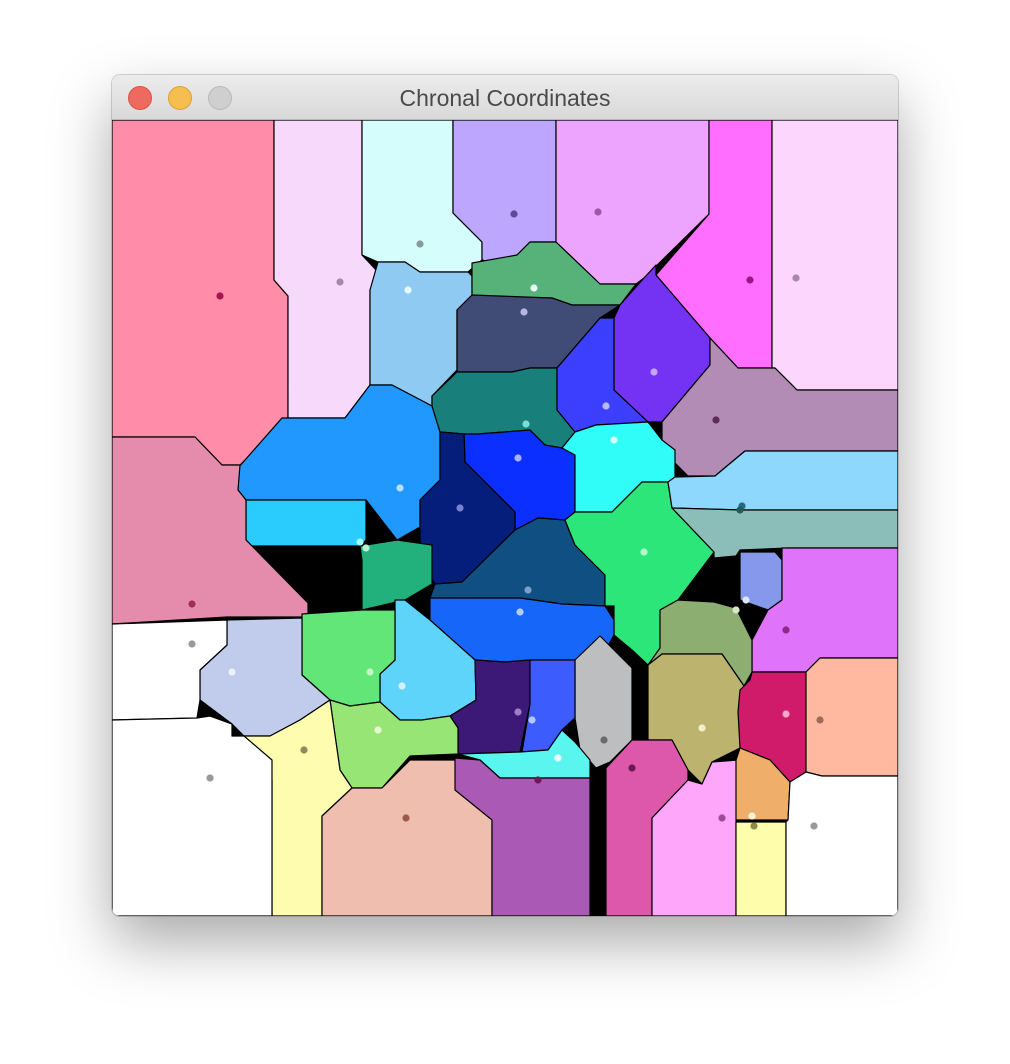 The image size is (1010, 1064). I want to click on zoom-button, so click(220, 98).